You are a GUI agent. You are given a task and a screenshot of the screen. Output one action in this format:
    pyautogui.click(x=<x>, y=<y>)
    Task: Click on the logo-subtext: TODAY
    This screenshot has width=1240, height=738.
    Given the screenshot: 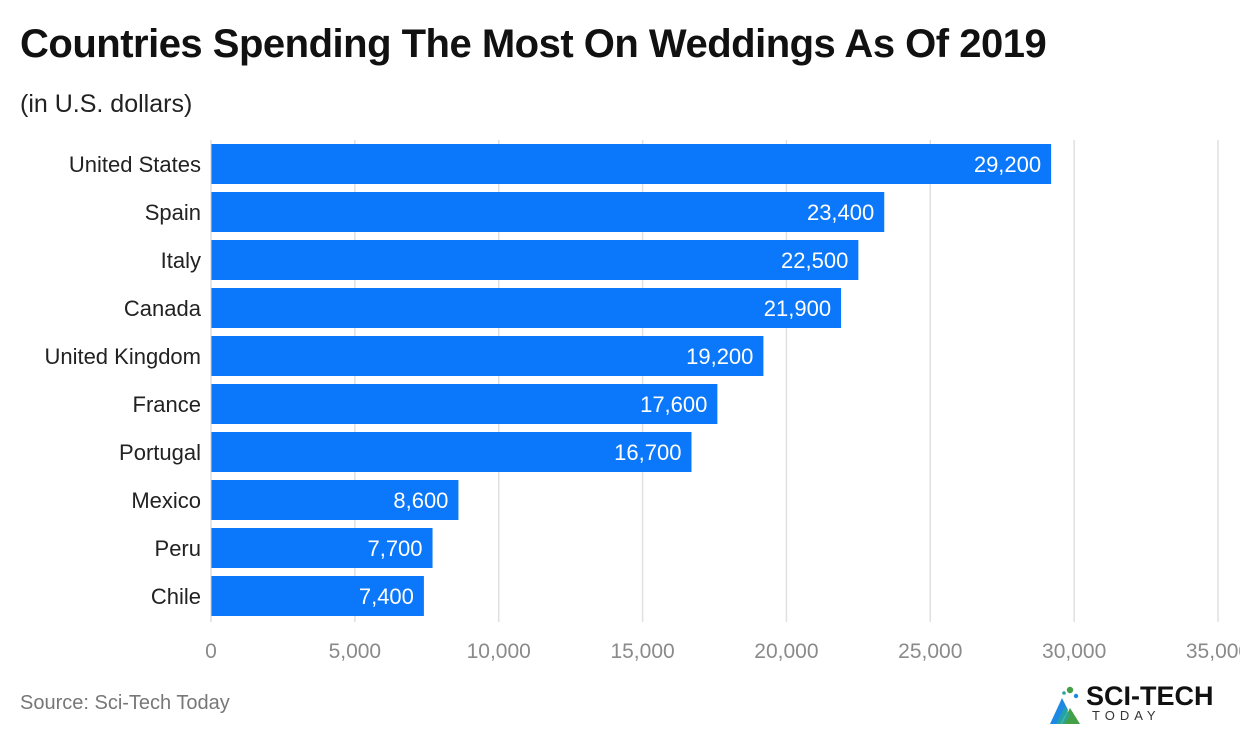 What is the action you would take?
    pyautogui.click(x=1126, y=715)
    